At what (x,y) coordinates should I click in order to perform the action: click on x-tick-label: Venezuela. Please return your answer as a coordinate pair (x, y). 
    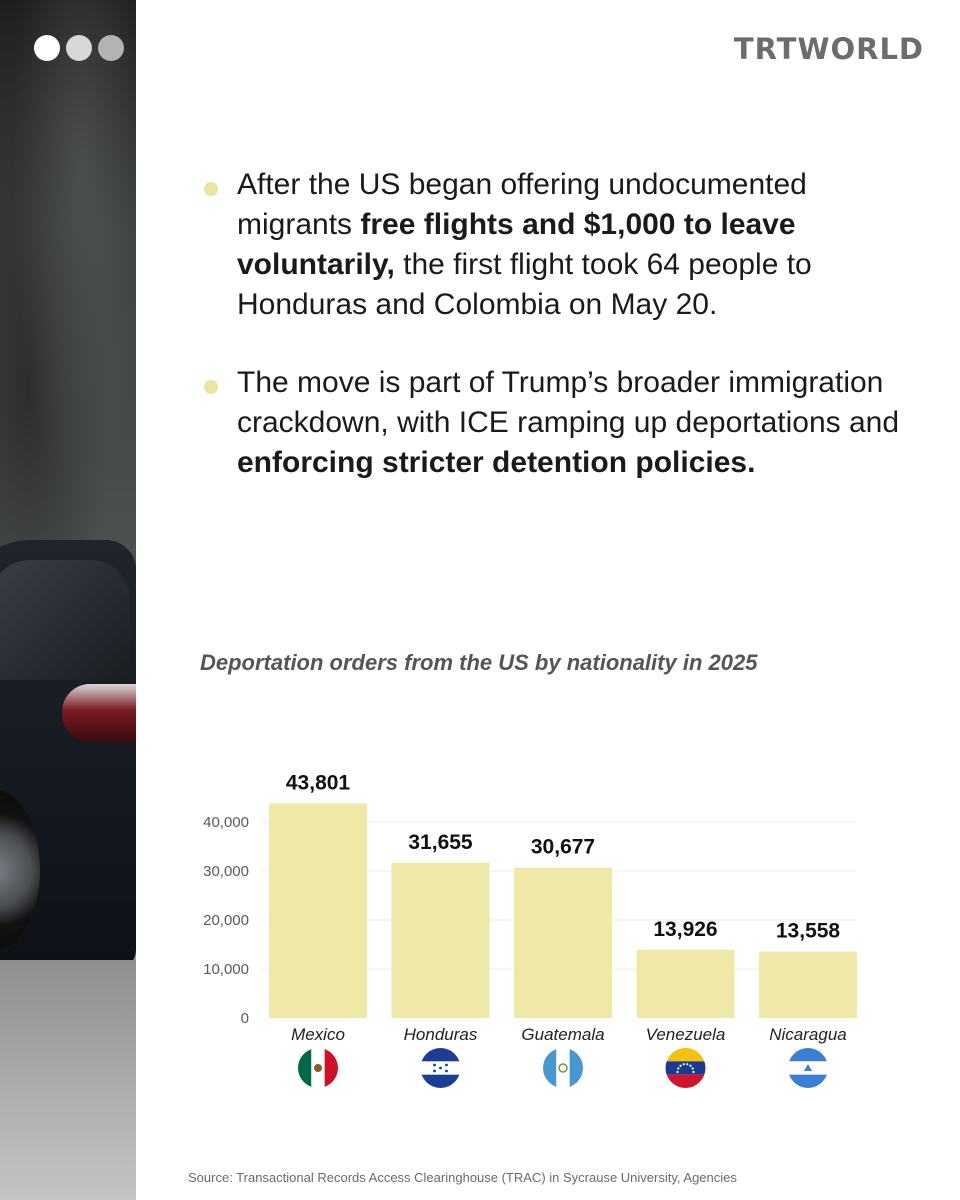
    Looking at the image, I should click on (686, 1034).